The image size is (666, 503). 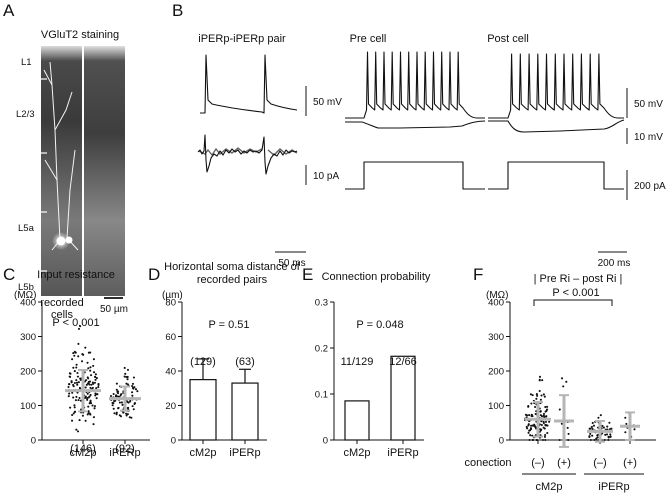 I want to click on chart-c-y-tick-label: 100, so click(x=28, y=406).